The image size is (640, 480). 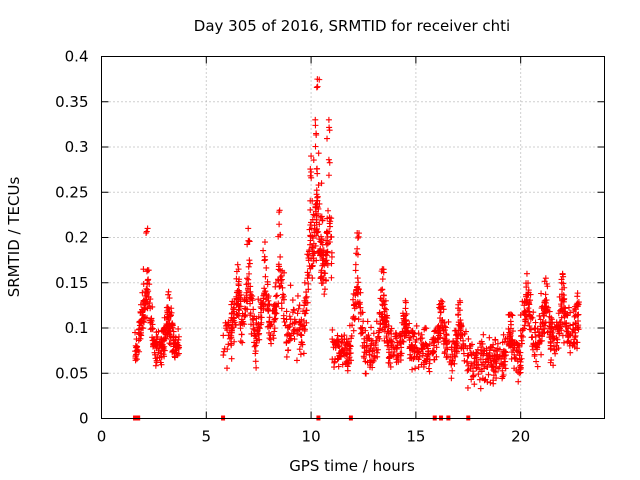 What do you see at coordinates (207, 437) in the screenshot?
I see `x-tick-label: 5` at bounding box center [207, 437].